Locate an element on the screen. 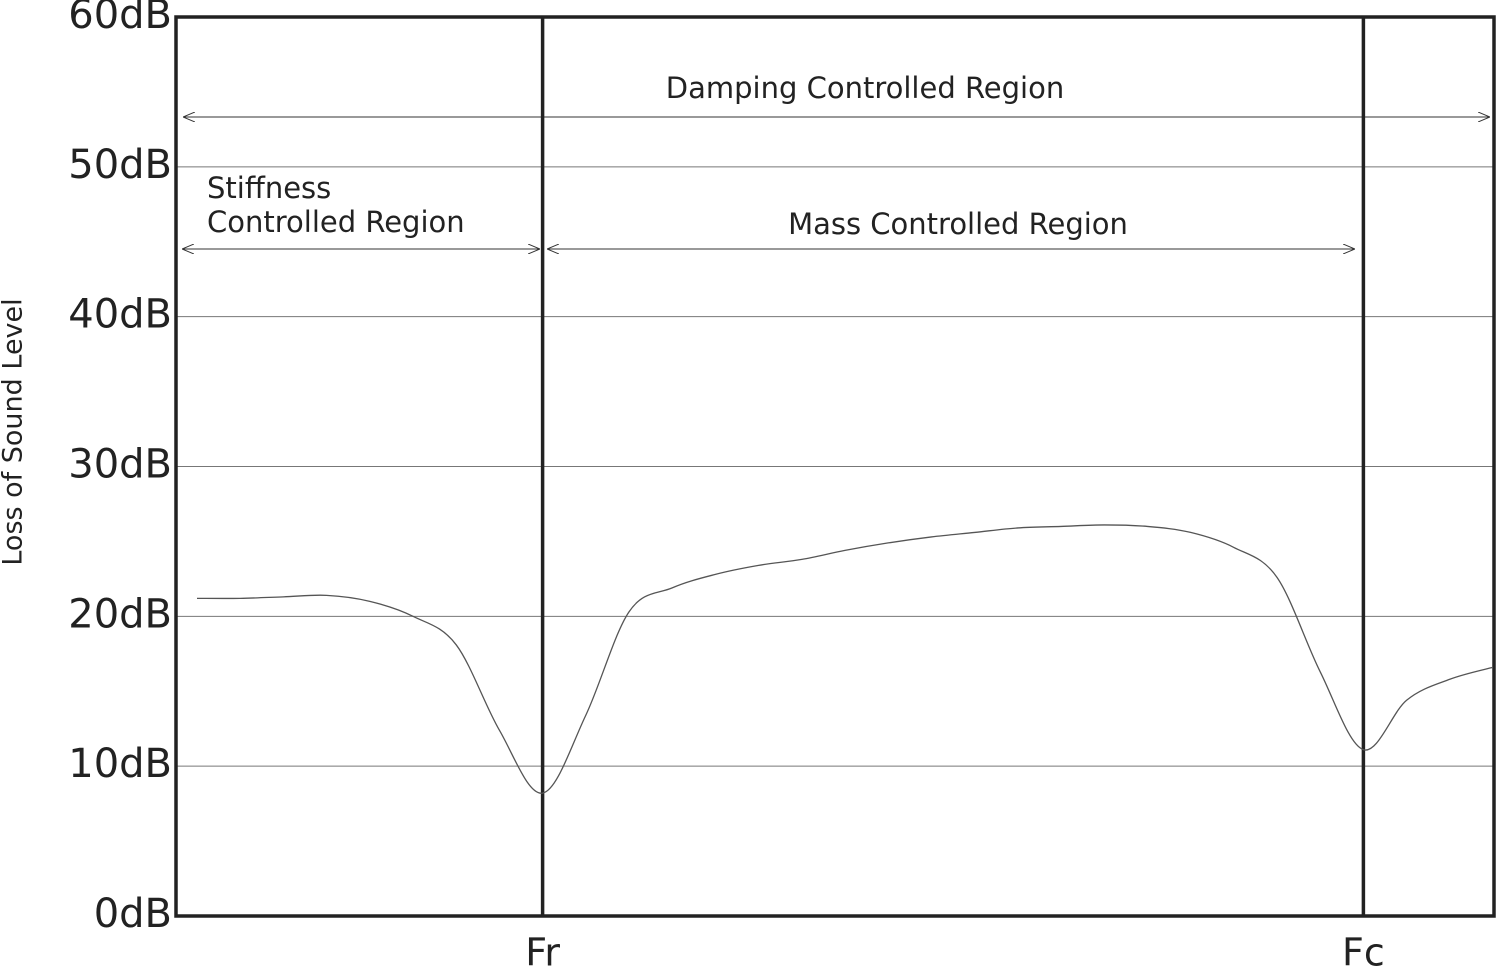  y-tick-label: 30dB is located at coordinates (120, 465).